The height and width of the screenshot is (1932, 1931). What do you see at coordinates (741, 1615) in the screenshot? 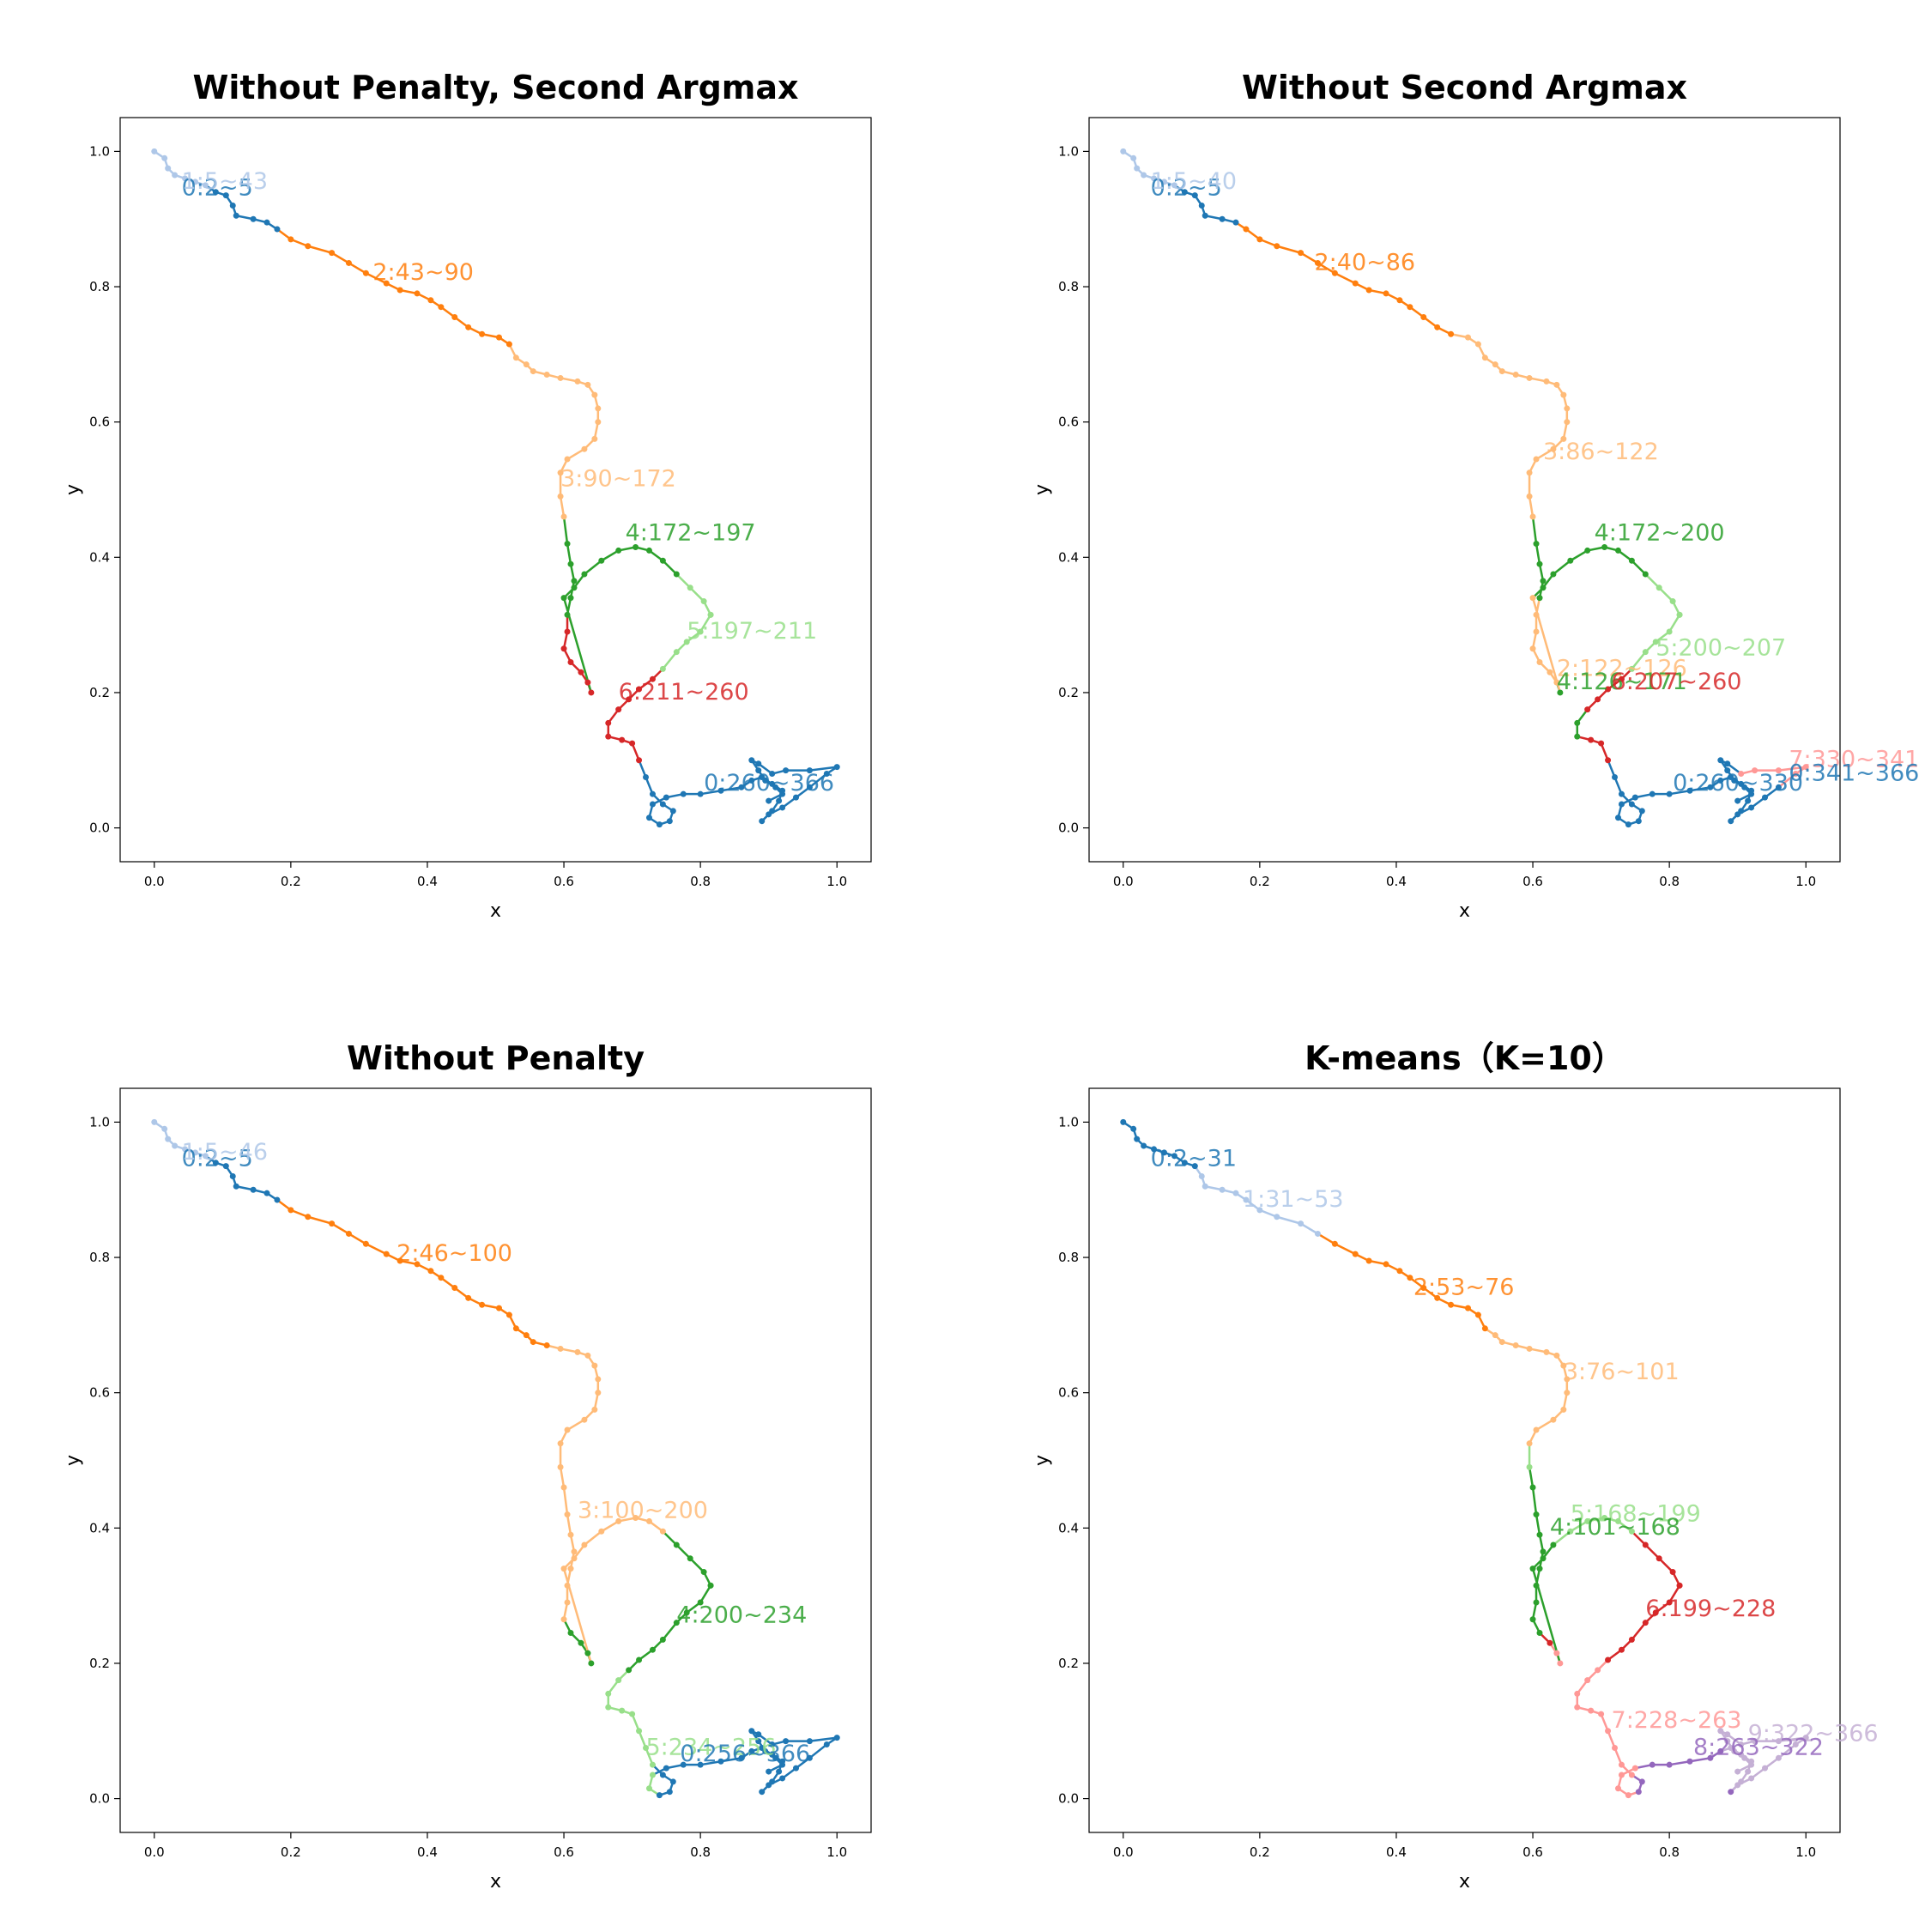
I see `segment-label: 4:200~234` at bounding box center [741, 1615].